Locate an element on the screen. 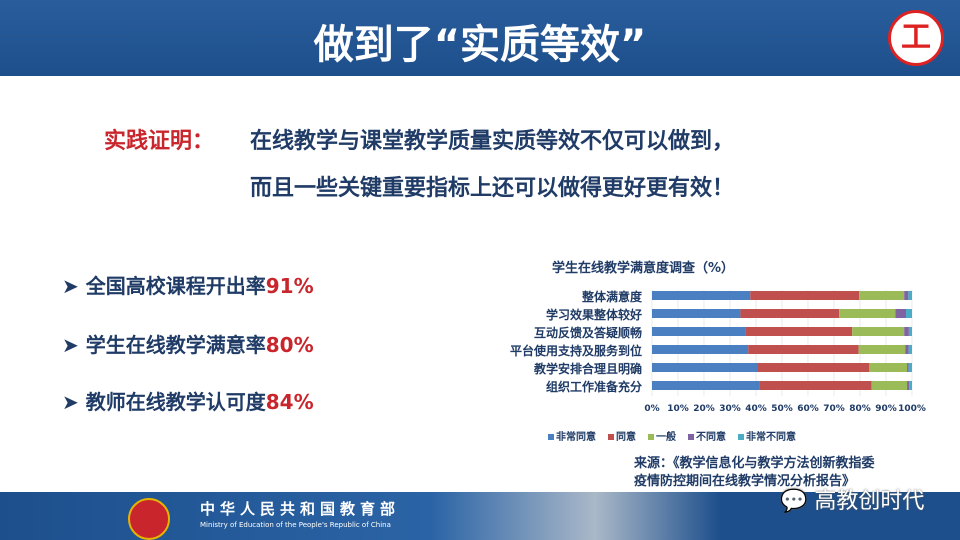 This screenshot has height=540, width=960. category-label: 组织工作准备充分 is located at coordinates (593, 387).